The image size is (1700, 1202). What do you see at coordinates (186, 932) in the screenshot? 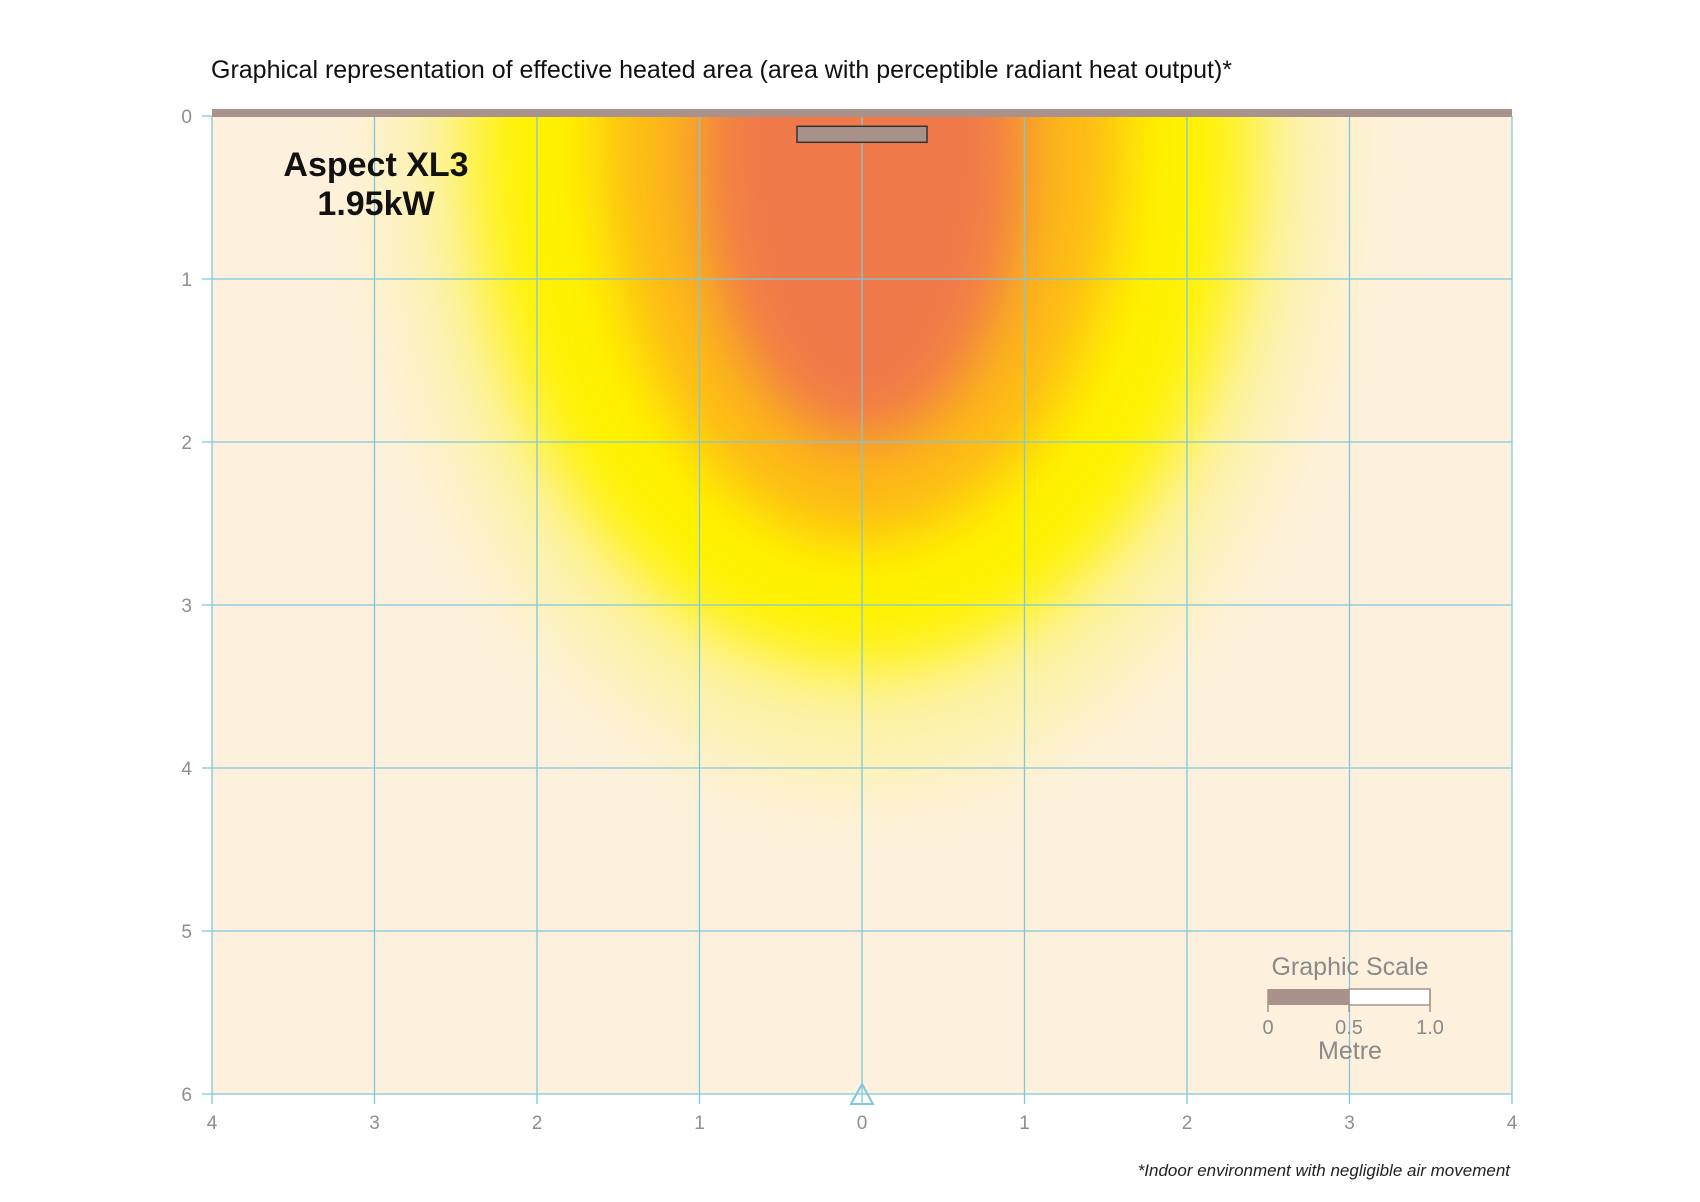
I see `y-tick-label: 5` at bounding box center [186, 932].